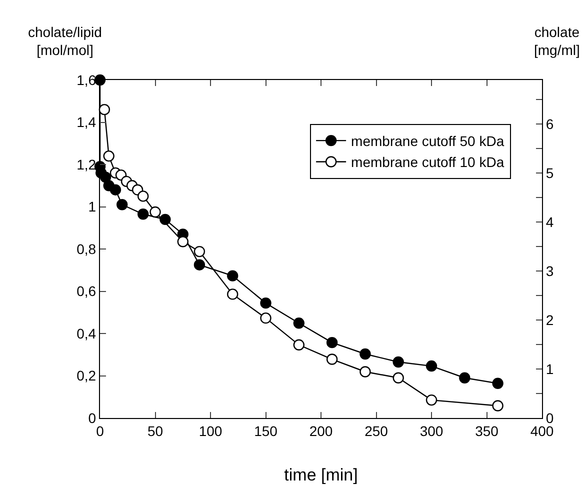  Describe the element at coordinates (210, 430) in the screenshot. I see `x-tick-label: 100` at that location.